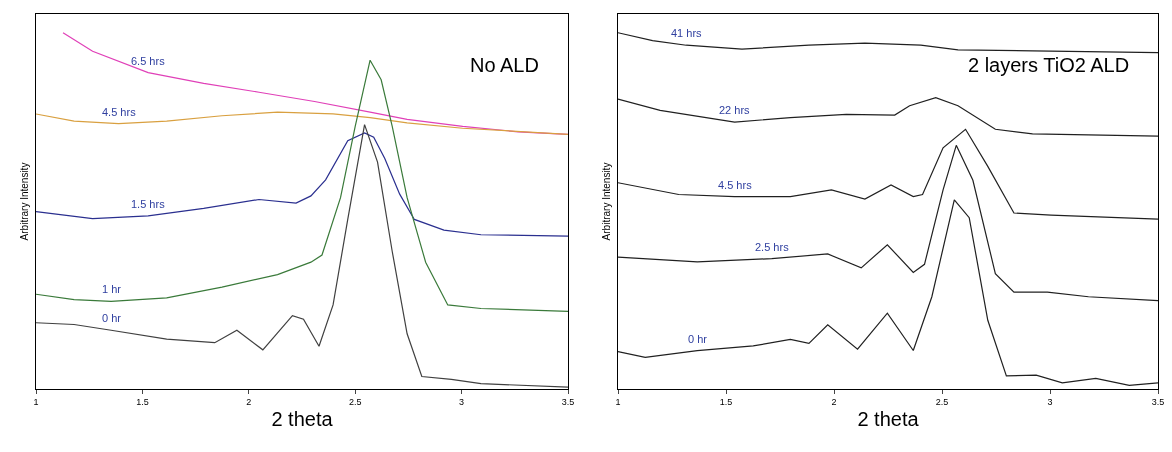 This screenshot has width=1172, height=452. I want to click on series-label: 22 hrs, so click(735, 110).